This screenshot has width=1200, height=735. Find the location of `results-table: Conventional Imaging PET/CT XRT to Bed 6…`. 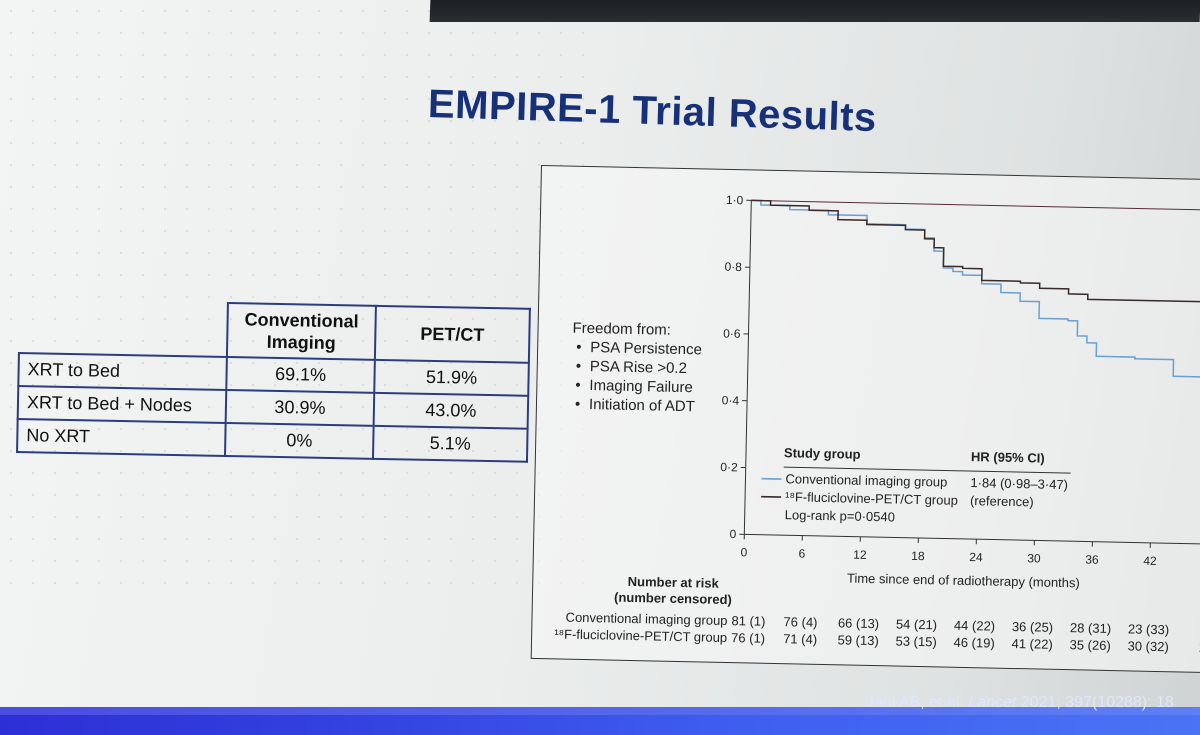

results-table: Conventional Imaging PET/CT XRT to Bed 6… is located at coordinates (273, 380).